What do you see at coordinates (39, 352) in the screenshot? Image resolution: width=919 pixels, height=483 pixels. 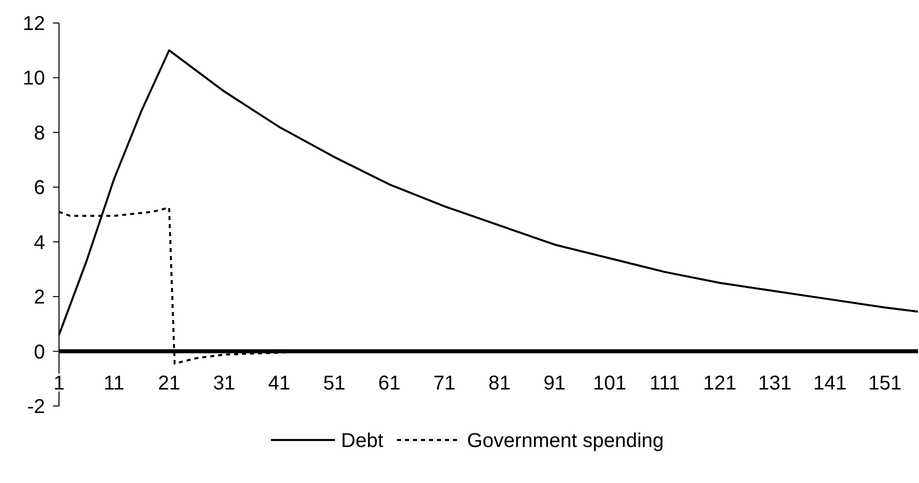 I see `y-tick-label: 0` at bounding box center [39, 352].